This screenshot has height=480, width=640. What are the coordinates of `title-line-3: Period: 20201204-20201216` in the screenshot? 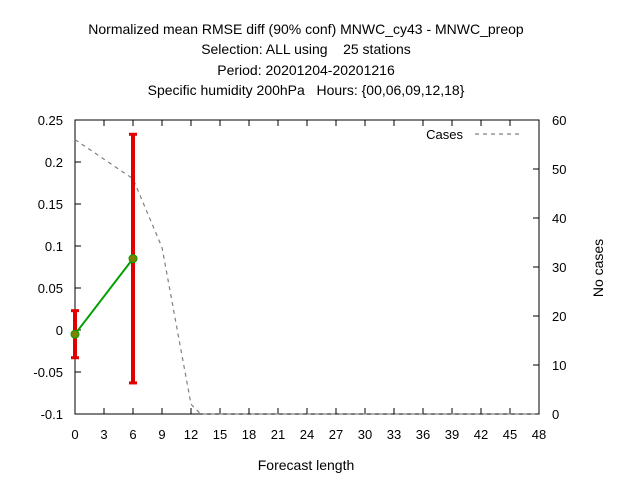 It's located at (306, 70).